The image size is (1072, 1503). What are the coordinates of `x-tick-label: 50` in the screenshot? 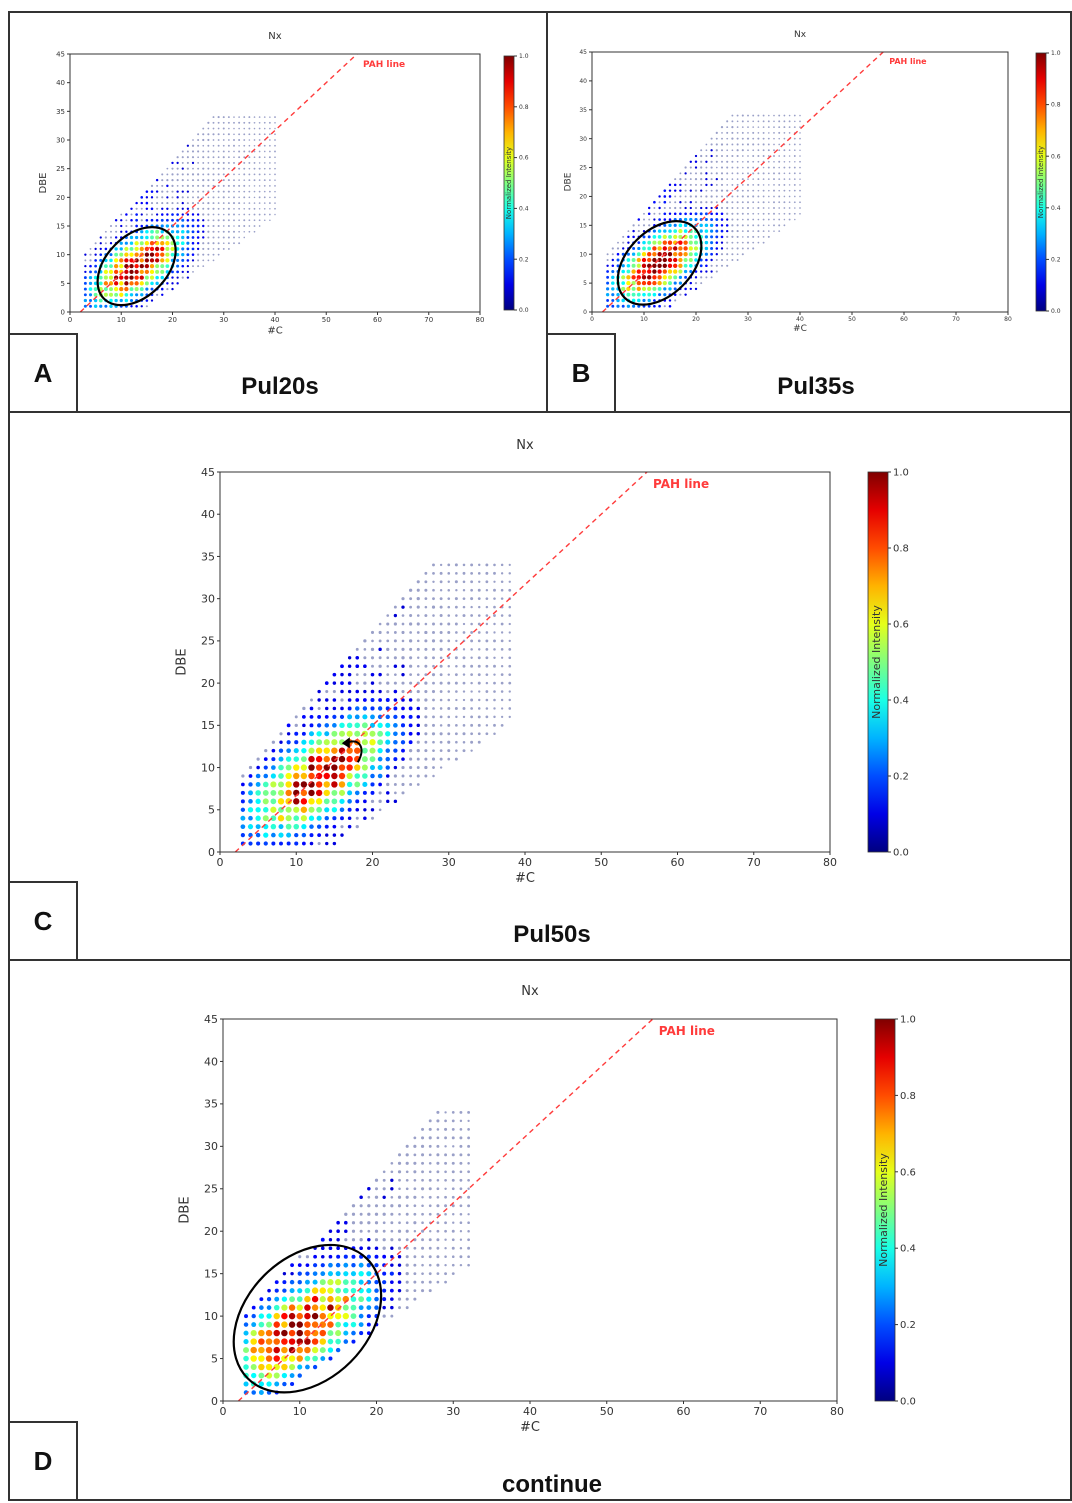 It's located at (852, 319).